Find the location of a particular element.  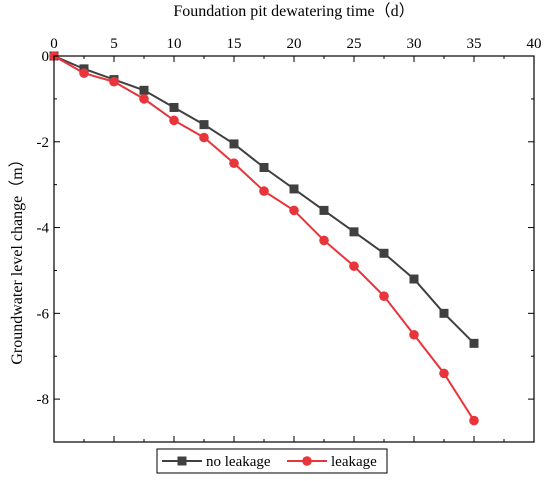

legend: no leakage leakage is located at coordinates (272, 461).